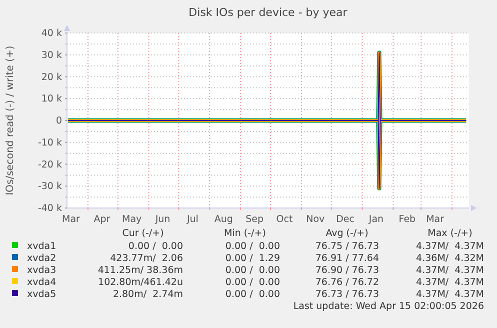  I want to click on legend-label: xvda4, so click(41, 282).